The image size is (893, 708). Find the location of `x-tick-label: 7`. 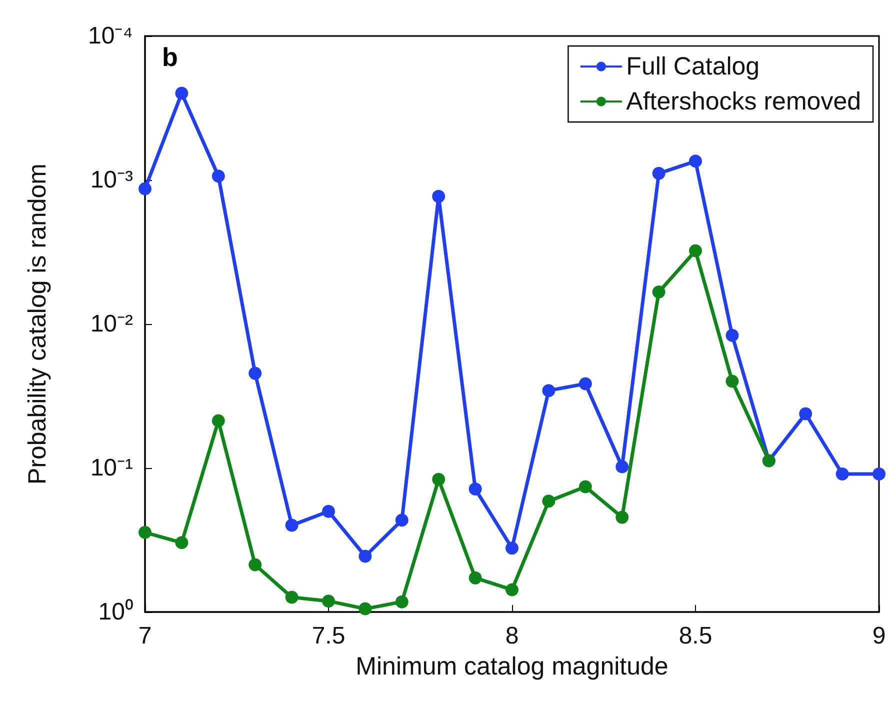

x-tick-label: 7 is located at coordinates (145, 636).